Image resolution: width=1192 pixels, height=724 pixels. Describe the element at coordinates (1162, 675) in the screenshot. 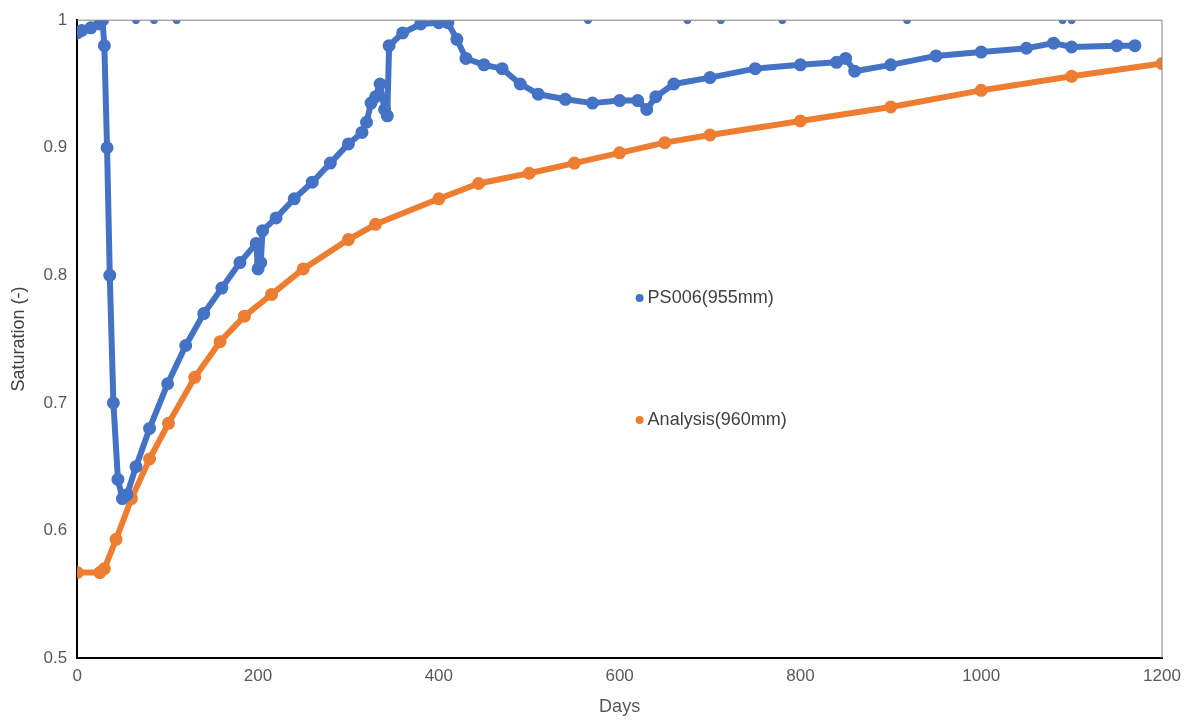

I see `x-tick-label: 1200` at that location.